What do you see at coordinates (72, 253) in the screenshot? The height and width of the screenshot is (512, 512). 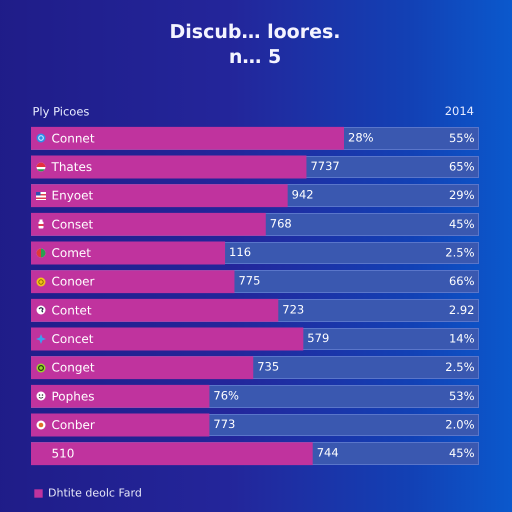 I see `y-tick-label: Comet` at bounding box center [72, 253].